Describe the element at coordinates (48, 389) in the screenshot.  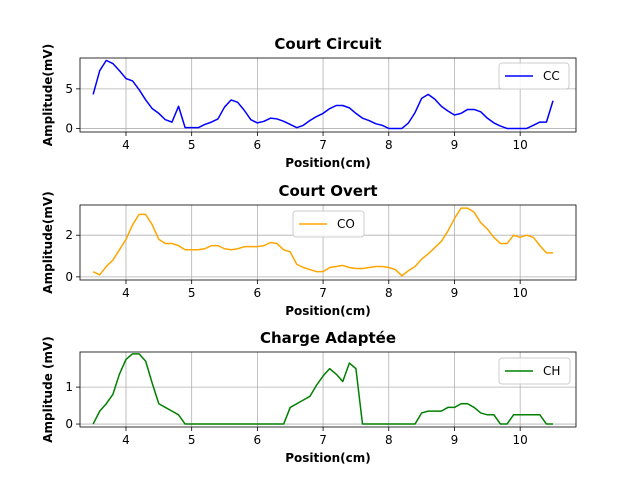
I see `y-axis-label: Amplitude (mV)` at that location.